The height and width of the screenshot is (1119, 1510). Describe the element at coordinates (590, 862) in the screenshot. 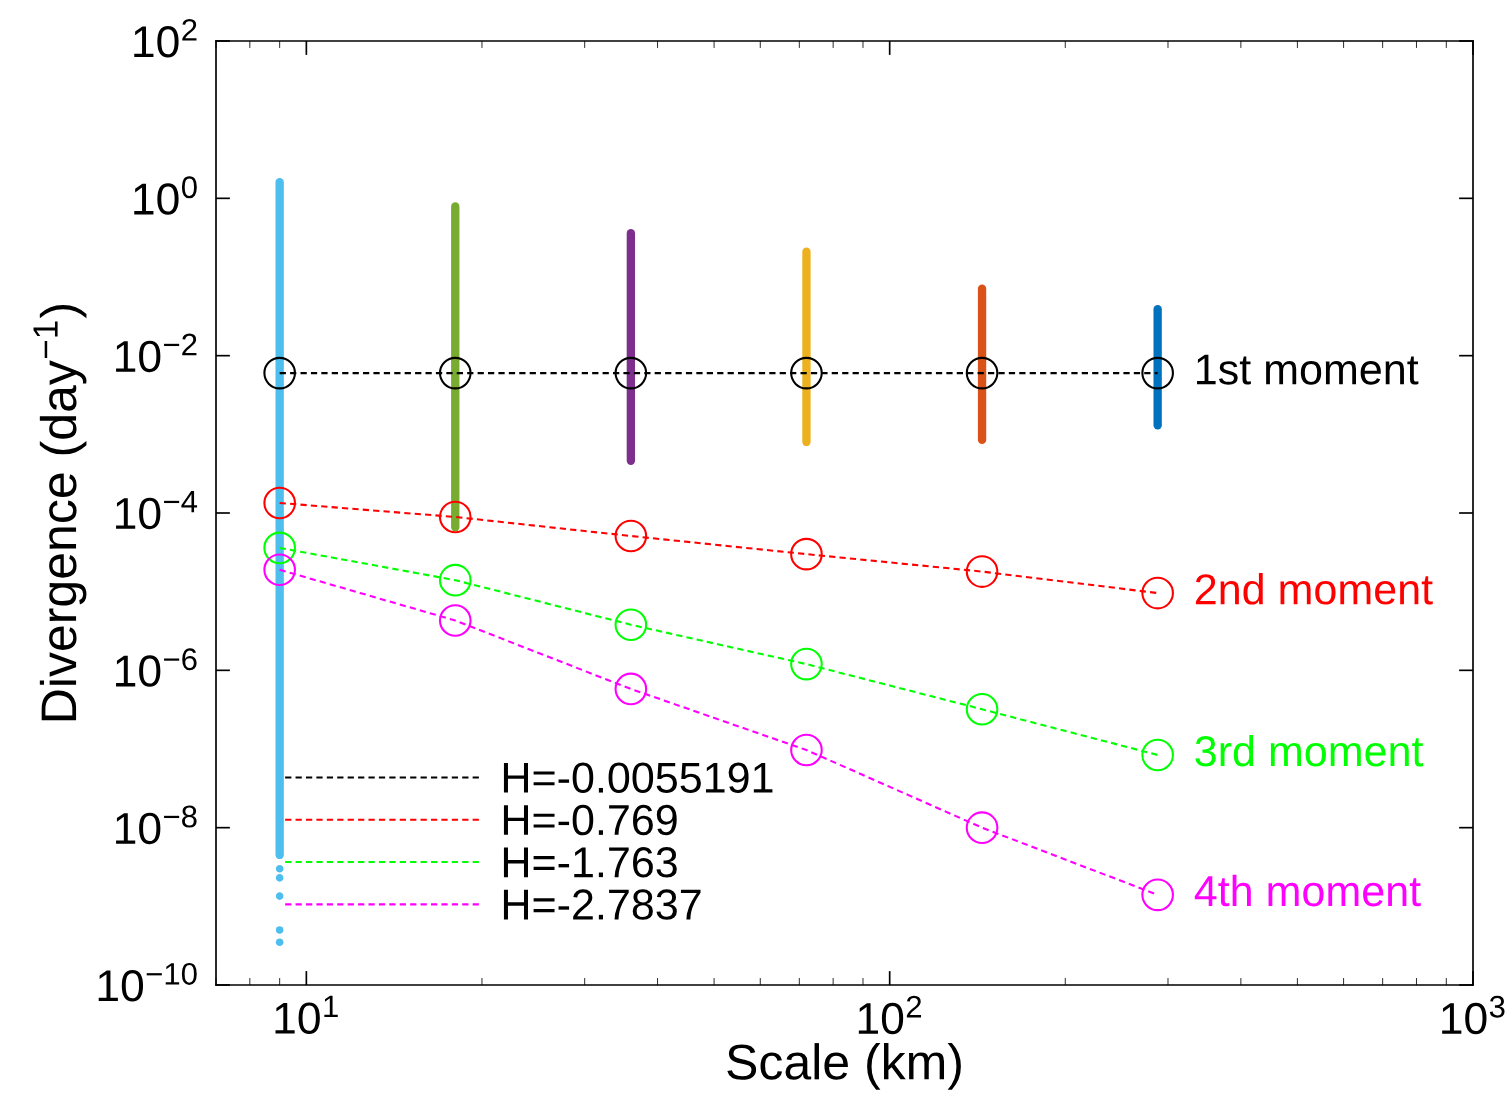

I see `legend-label: H=-1.763` at that location.